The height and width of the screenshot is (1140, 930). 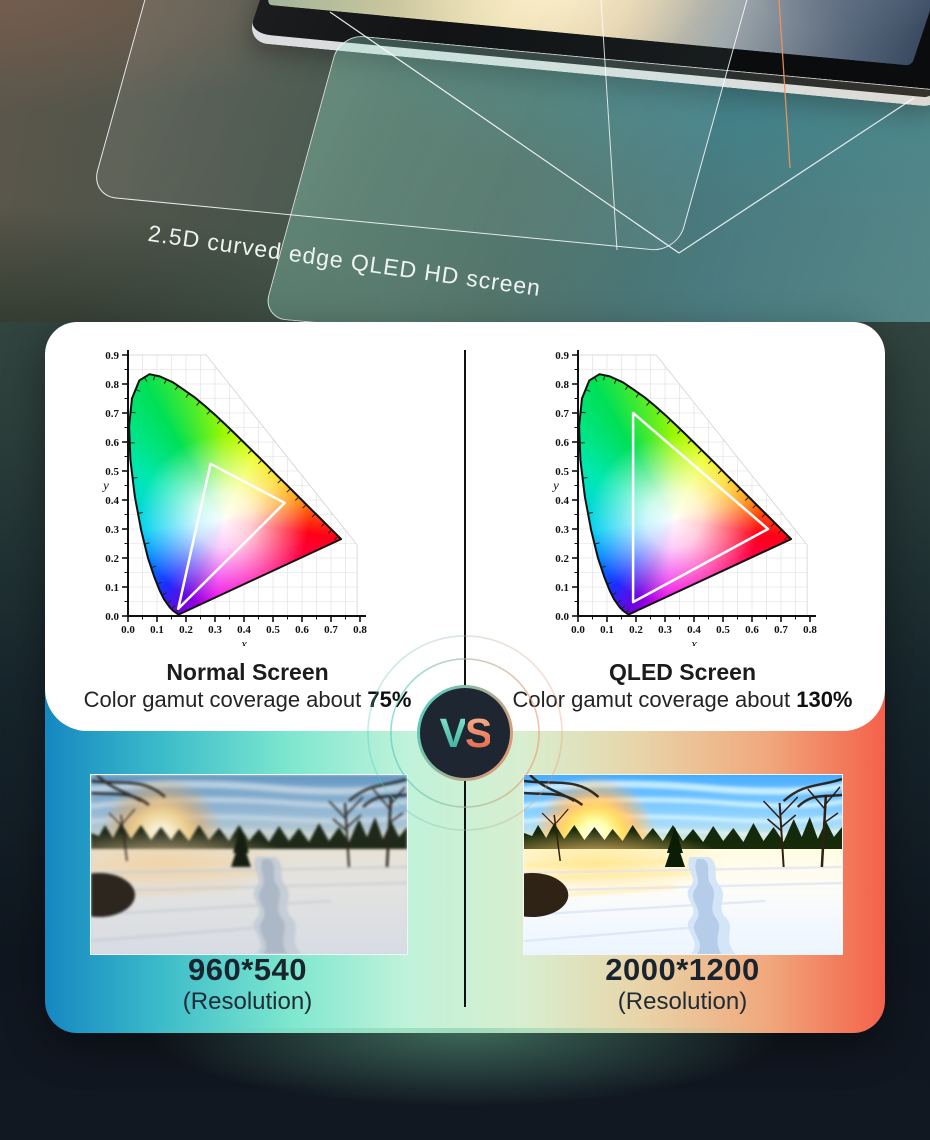 I want to click on photo-high-resolution, so click(x=683, y=864).